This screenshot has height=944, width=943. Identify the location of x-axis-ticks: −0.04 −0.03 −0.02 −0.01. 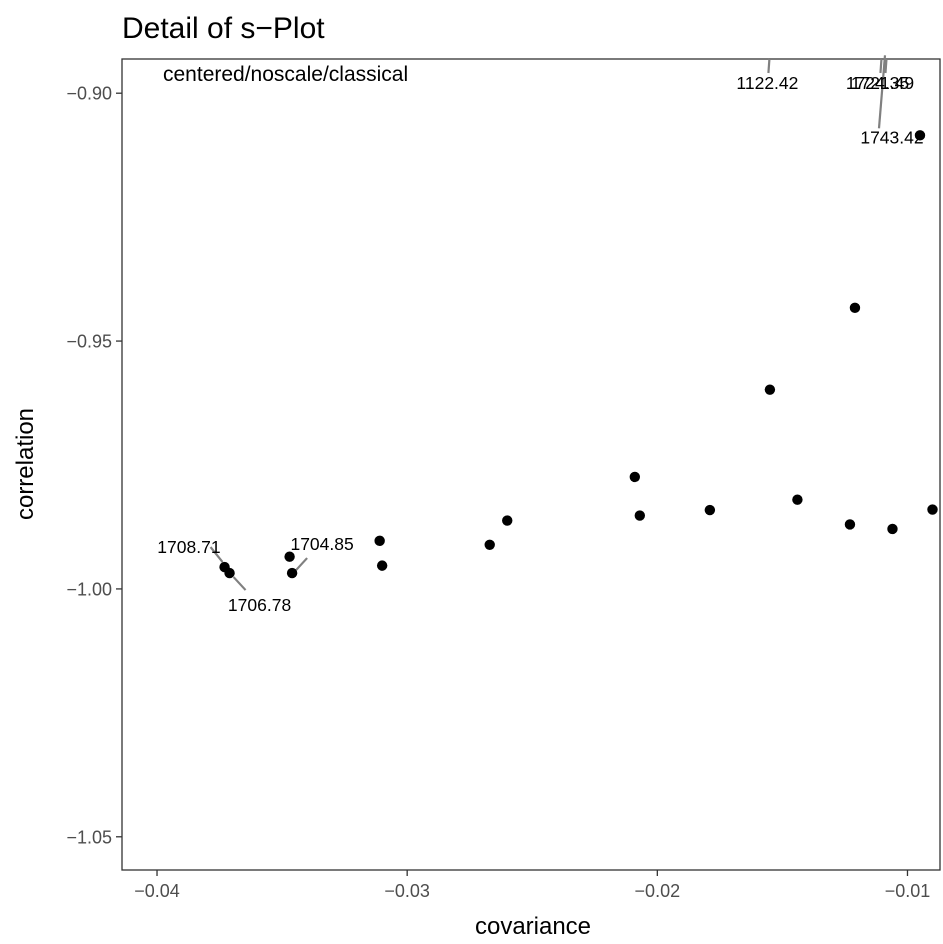
(532, 885).